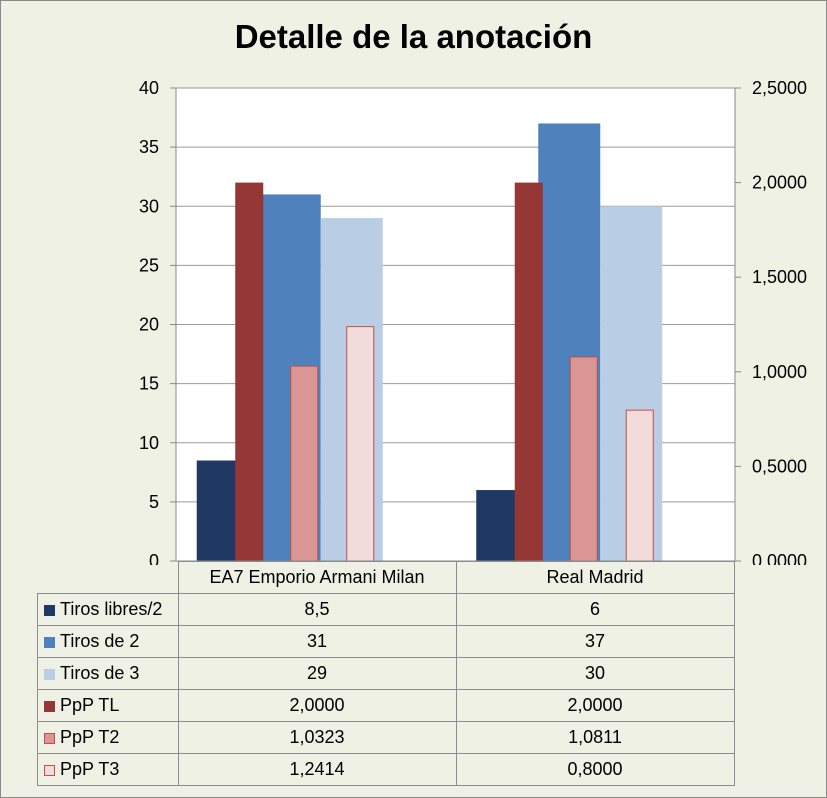 The height and width of the screenshot is (798, 827). I want to click on left-tick-label: 30, so click(149, 206).